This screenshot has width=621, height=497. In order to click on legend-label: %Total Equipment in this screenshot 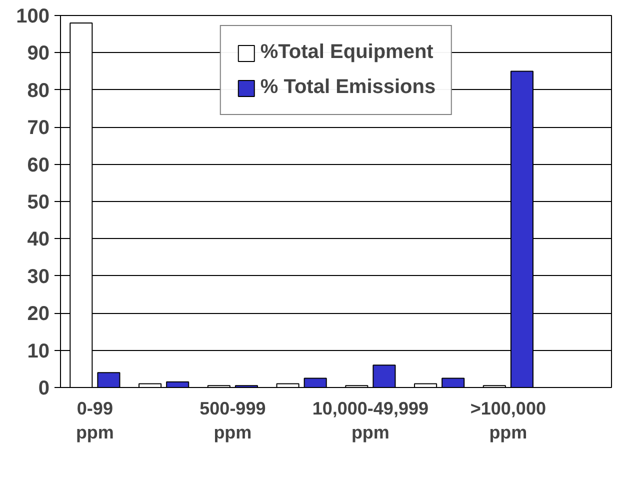, I will do `click(347, 52)`.